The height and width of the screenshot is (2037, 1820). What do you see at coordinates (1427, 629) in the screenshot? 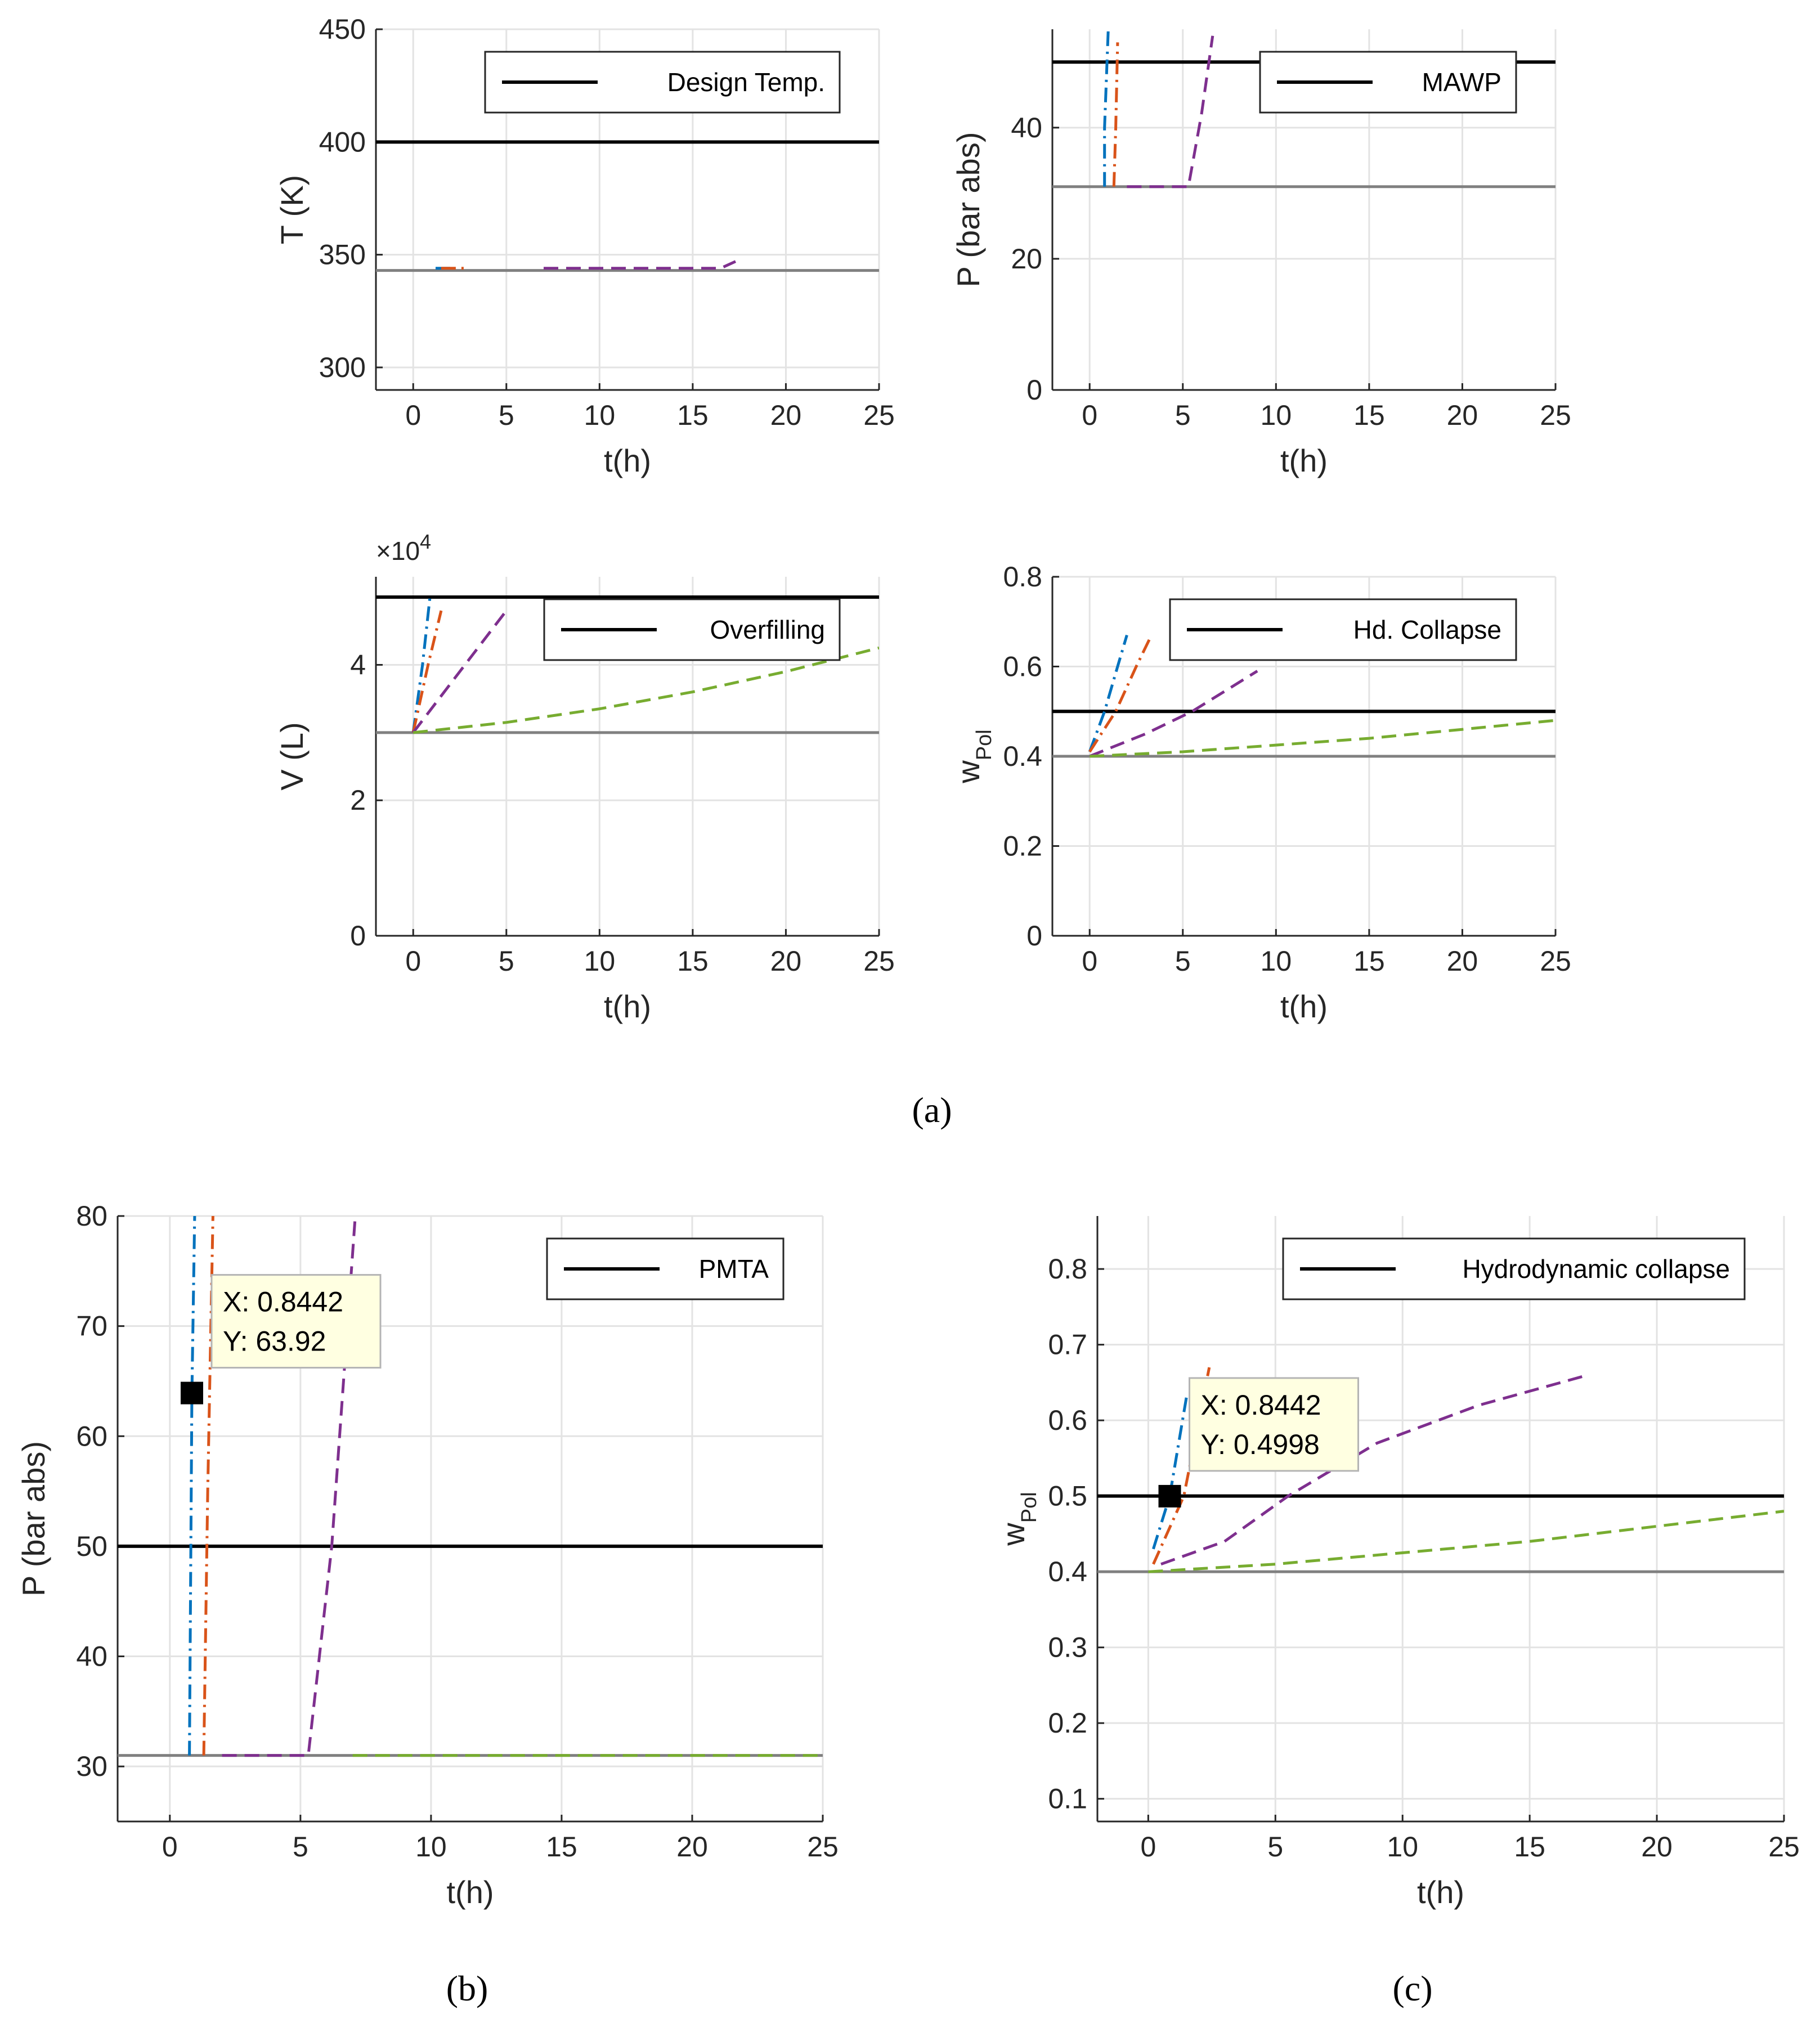
I see `legend-label: Hd. Collapse` at bounding box center [1427, 629].